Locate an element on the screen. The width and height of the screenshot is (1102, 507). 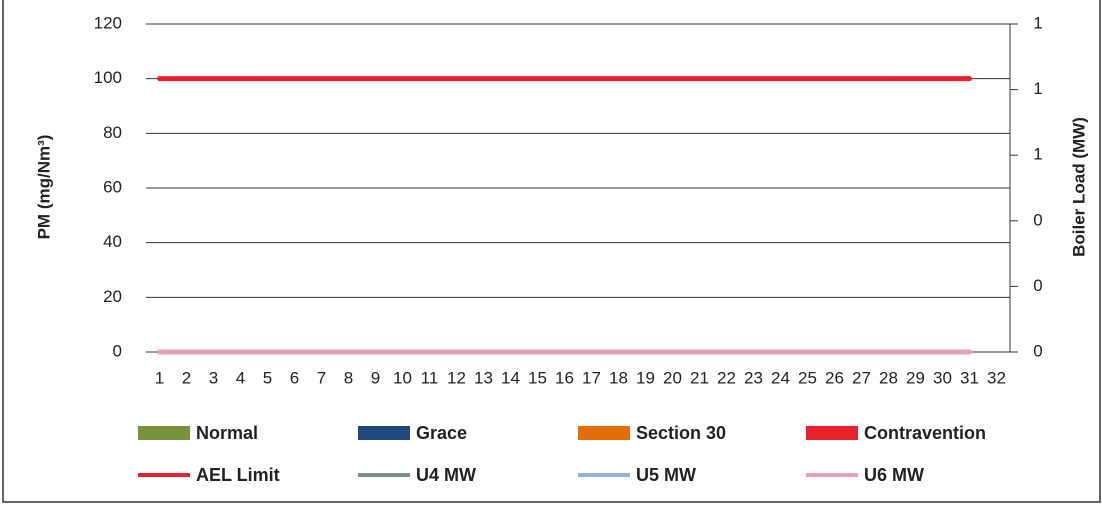
x-tick-label: 18 is located at coordinates (618, 377).